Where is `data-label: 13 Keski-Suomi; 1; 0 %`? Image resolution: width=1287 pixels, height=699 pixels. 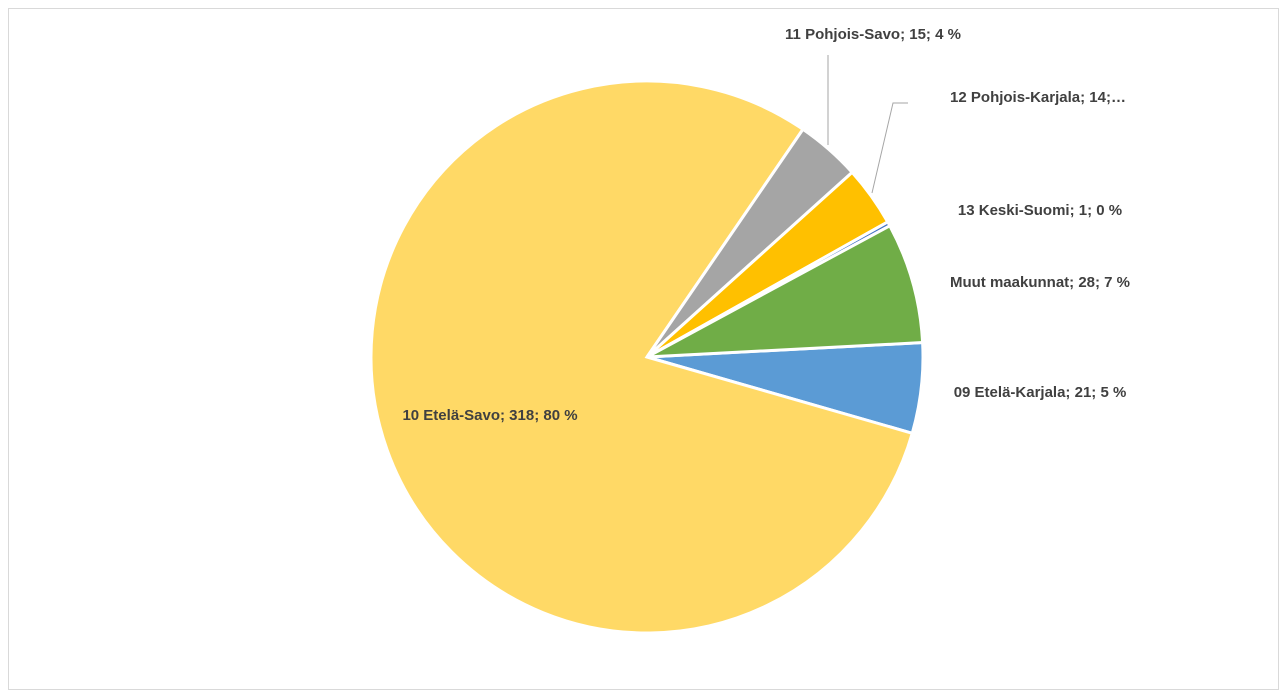 data-label: 13 Keski-Suomi; 1; 0 % is located at coordinates (1040, 210).